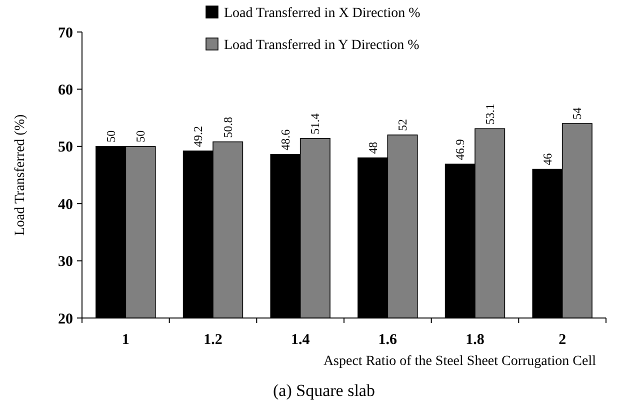 Image resolution: width=618 pixels, height=416 pixels. What do you see at coordinates (20, 175) in the screenshot?
I see `y-axis-title: Load Transferred (%)` at bounding box center [20, 175].